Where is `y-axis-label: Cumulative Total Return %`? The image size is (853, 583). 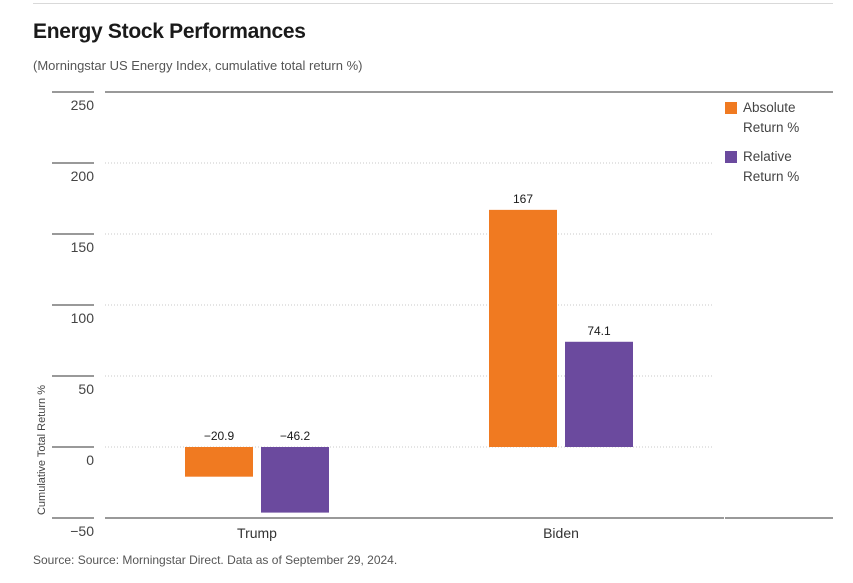
y-axis-label: Cumulative Total Return % is located at coordinates (42, 450).